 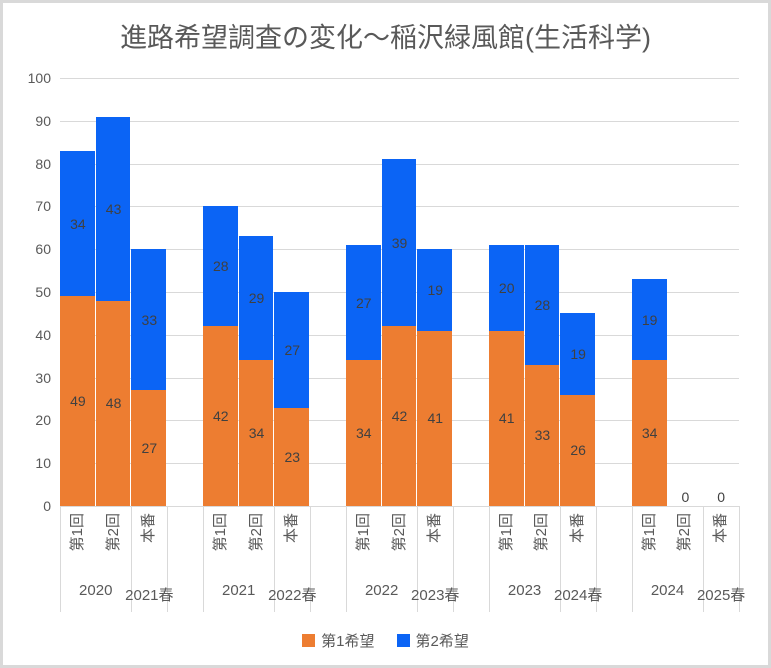 I want to click on y-tick-label: 10, so click(x=43, y=463).